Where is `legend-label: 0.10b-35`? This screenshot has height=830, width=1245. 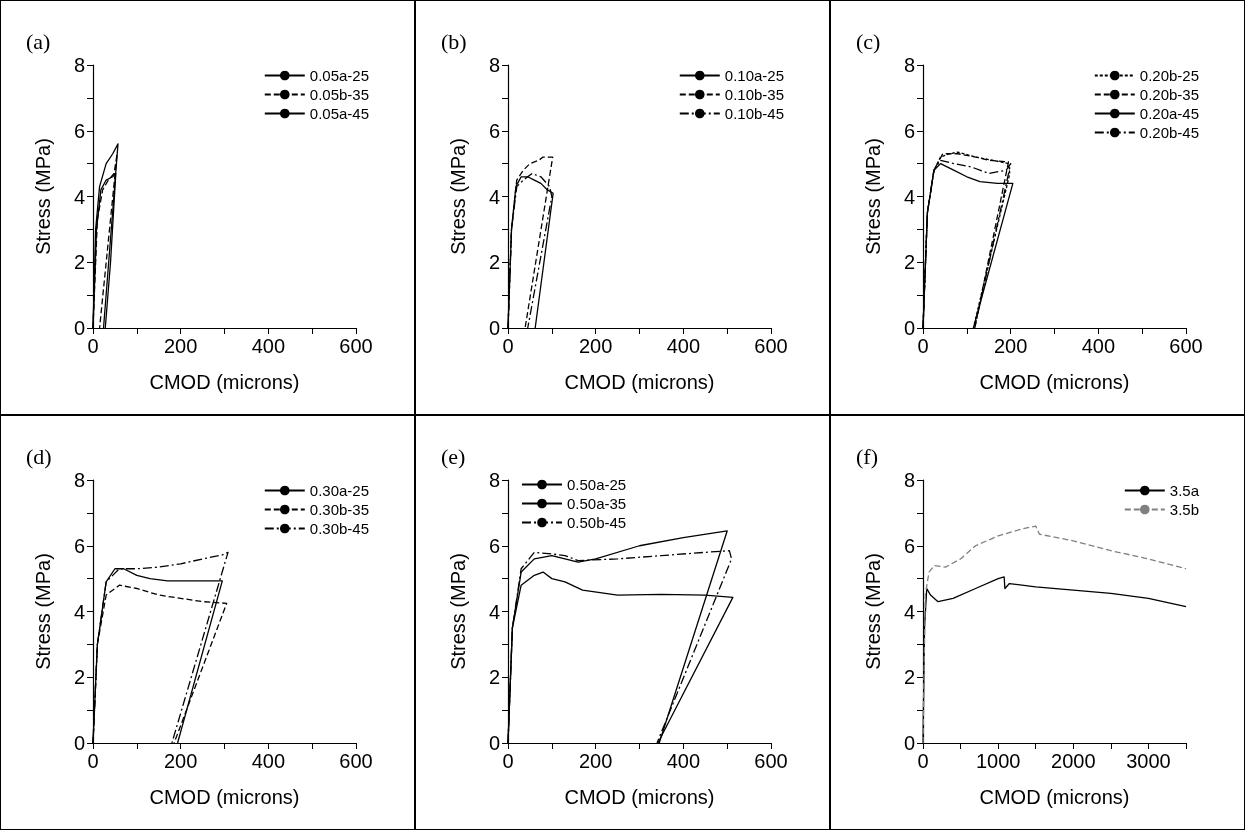 legend-label: 0.10b-35 is located at coordinates (754, 94).